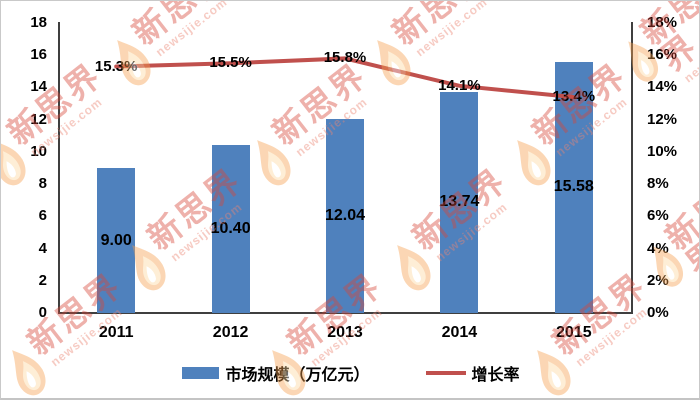 The width and height of the screenshot is (700, 400). I want to click on bar-legend-swatch, so click(201, 373).